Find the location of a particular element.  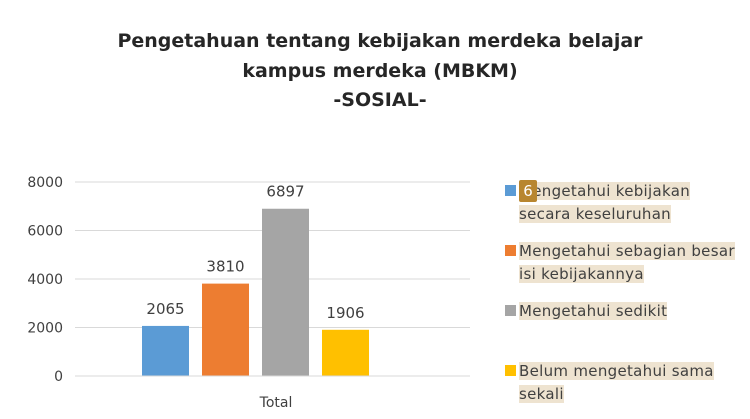

legend-item: Mengetahui sedikit is located at coordinates (622, 311).